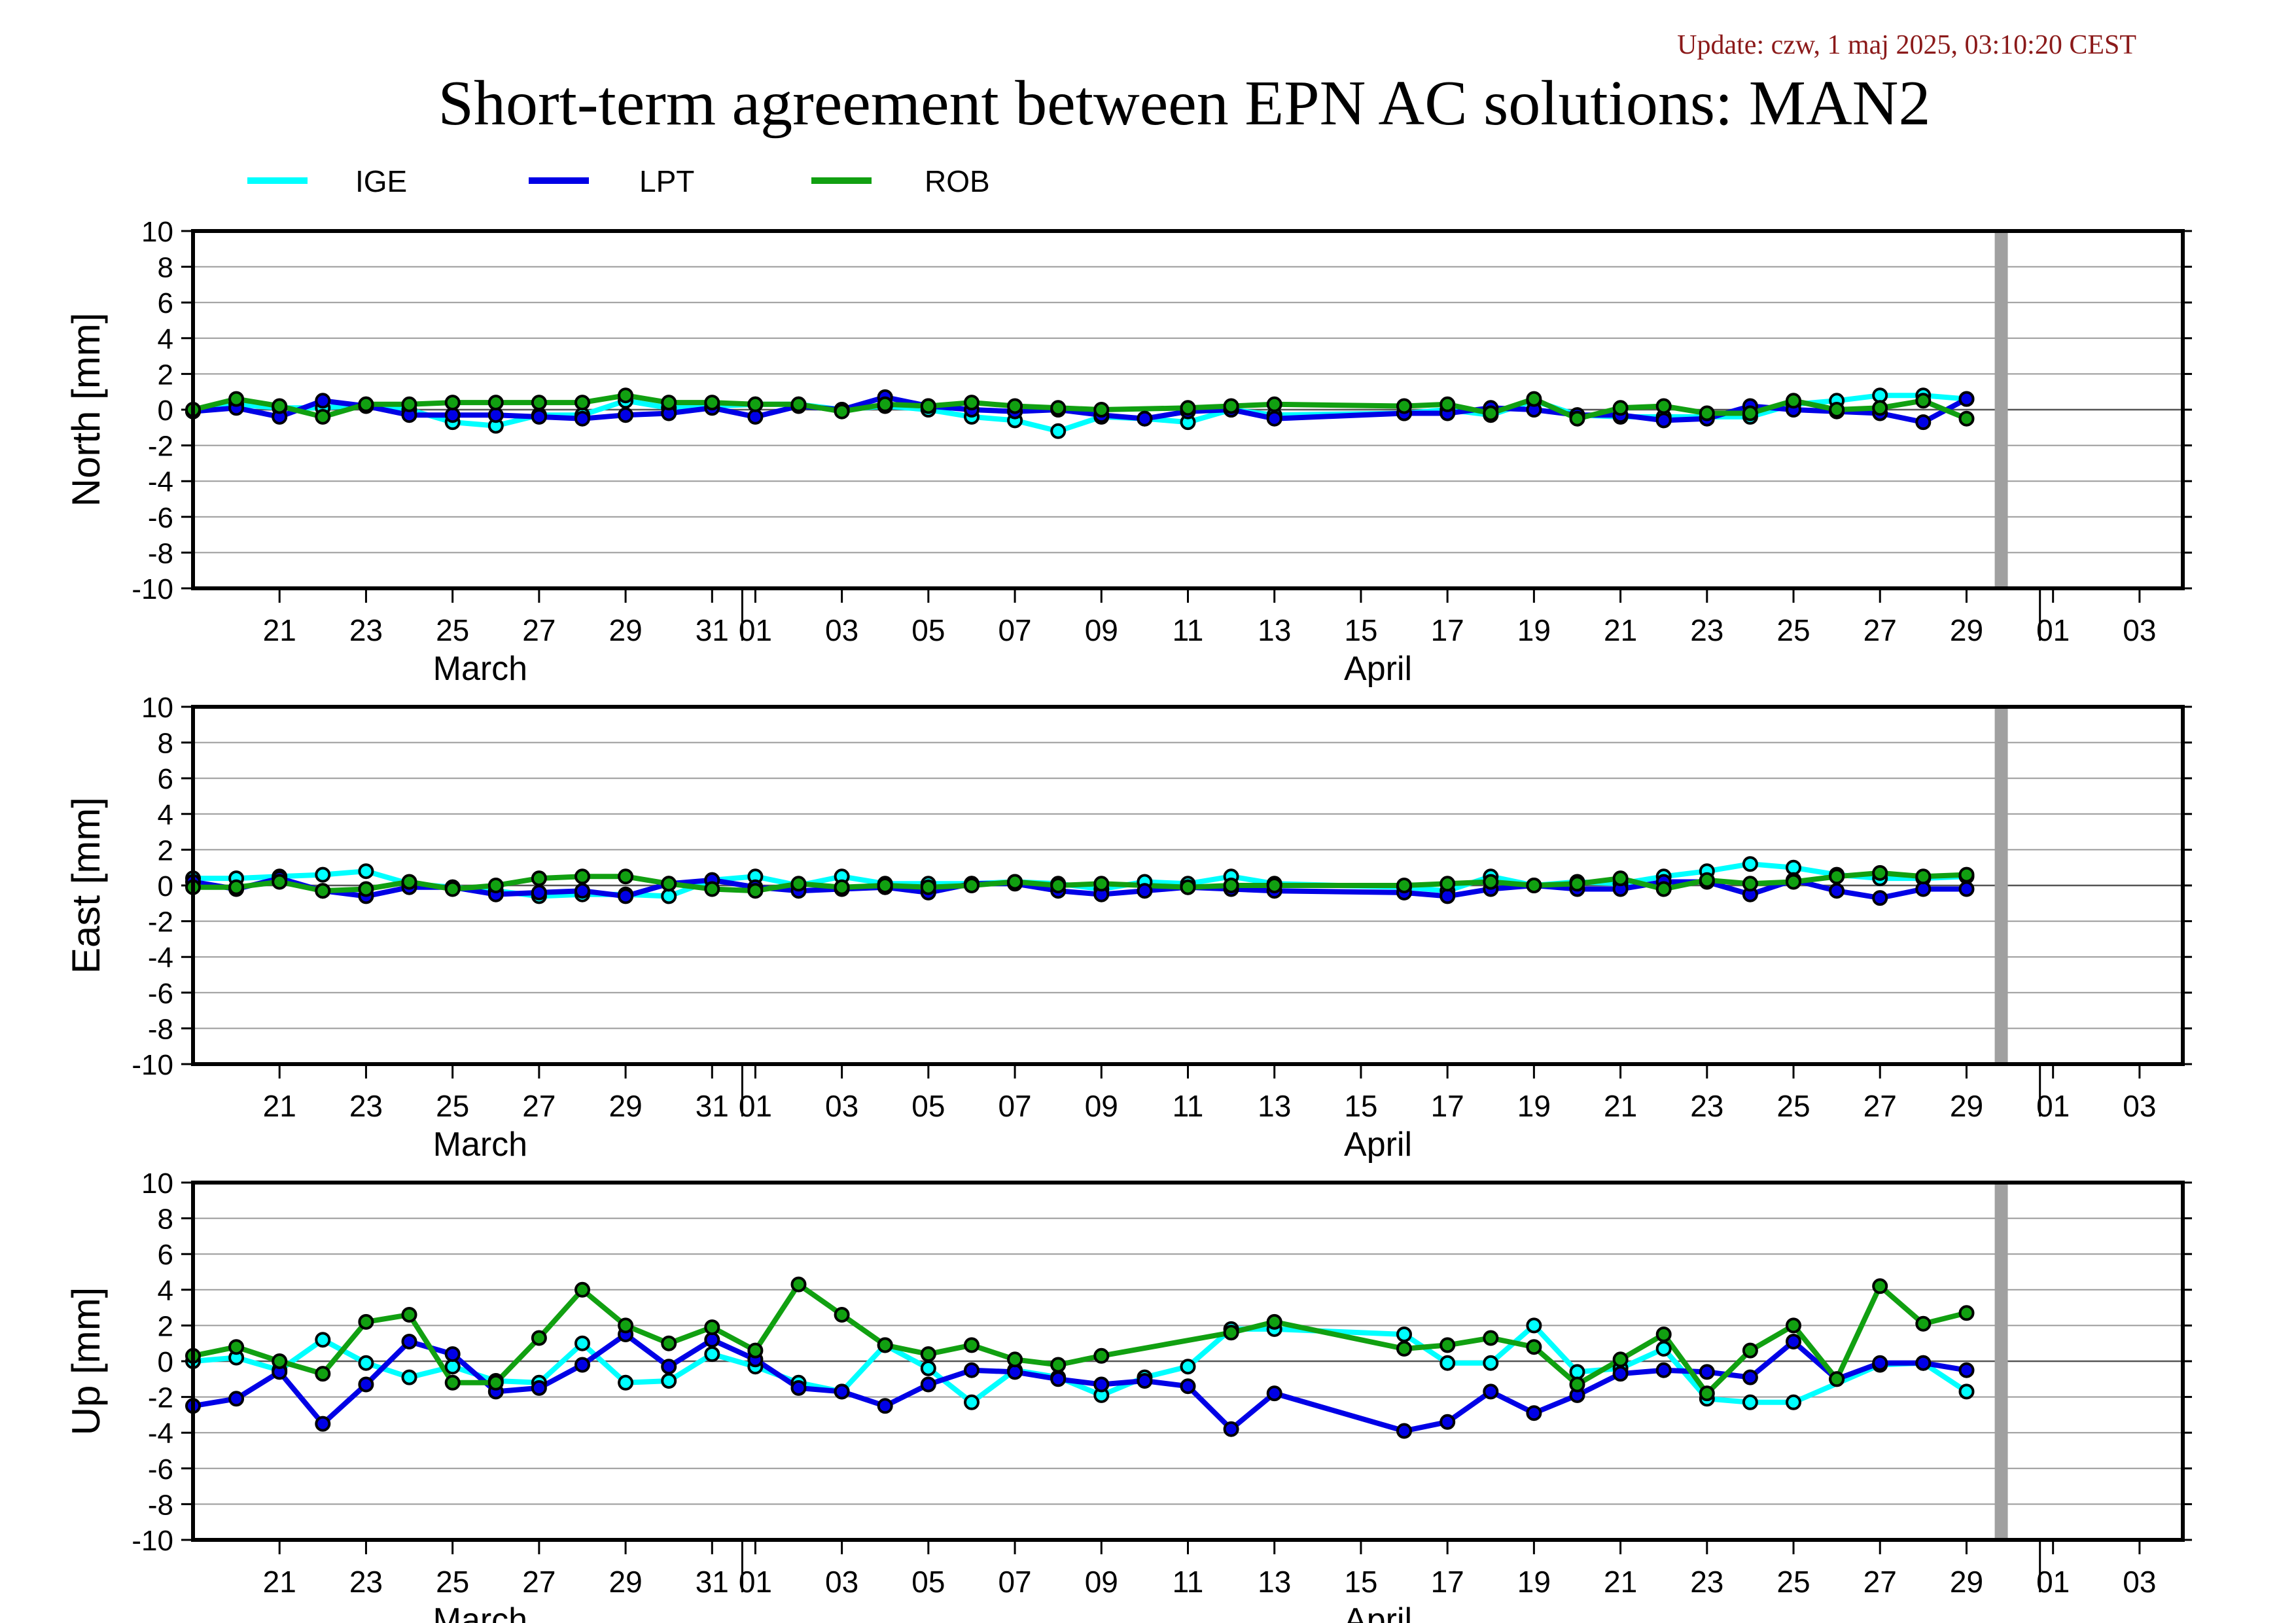 The image size is (2296, 1623). I want to click on y-tick-label: -8, so click(160, 1505).